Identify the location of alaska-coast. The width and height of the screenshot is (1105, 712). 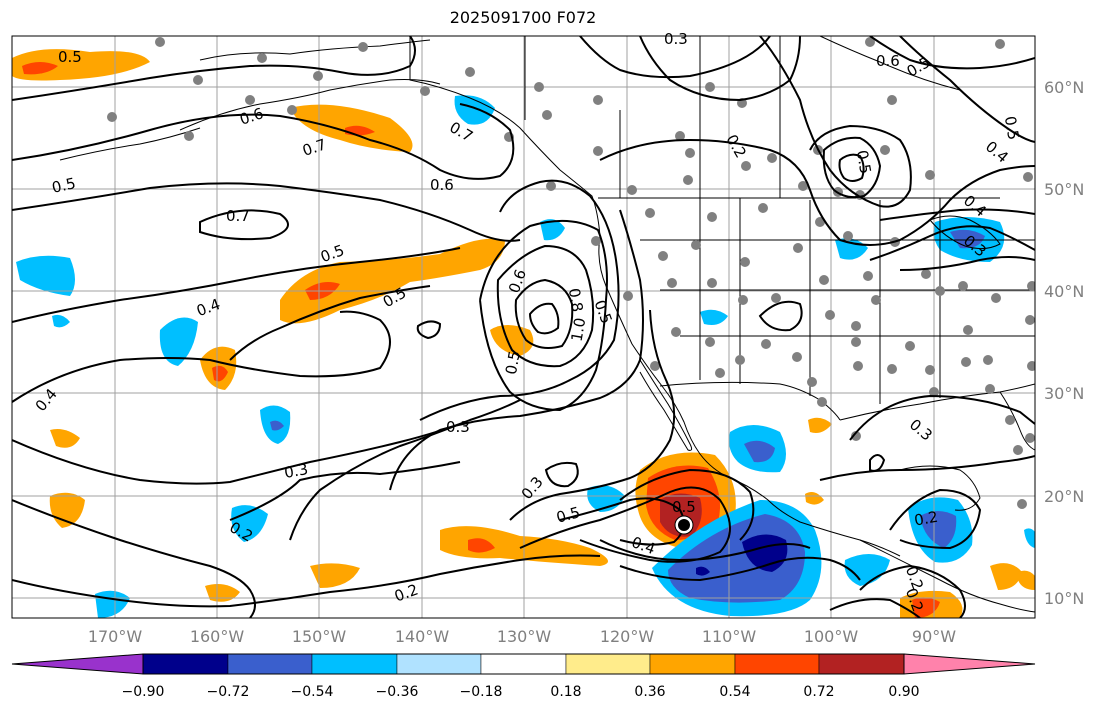
(310, 105).